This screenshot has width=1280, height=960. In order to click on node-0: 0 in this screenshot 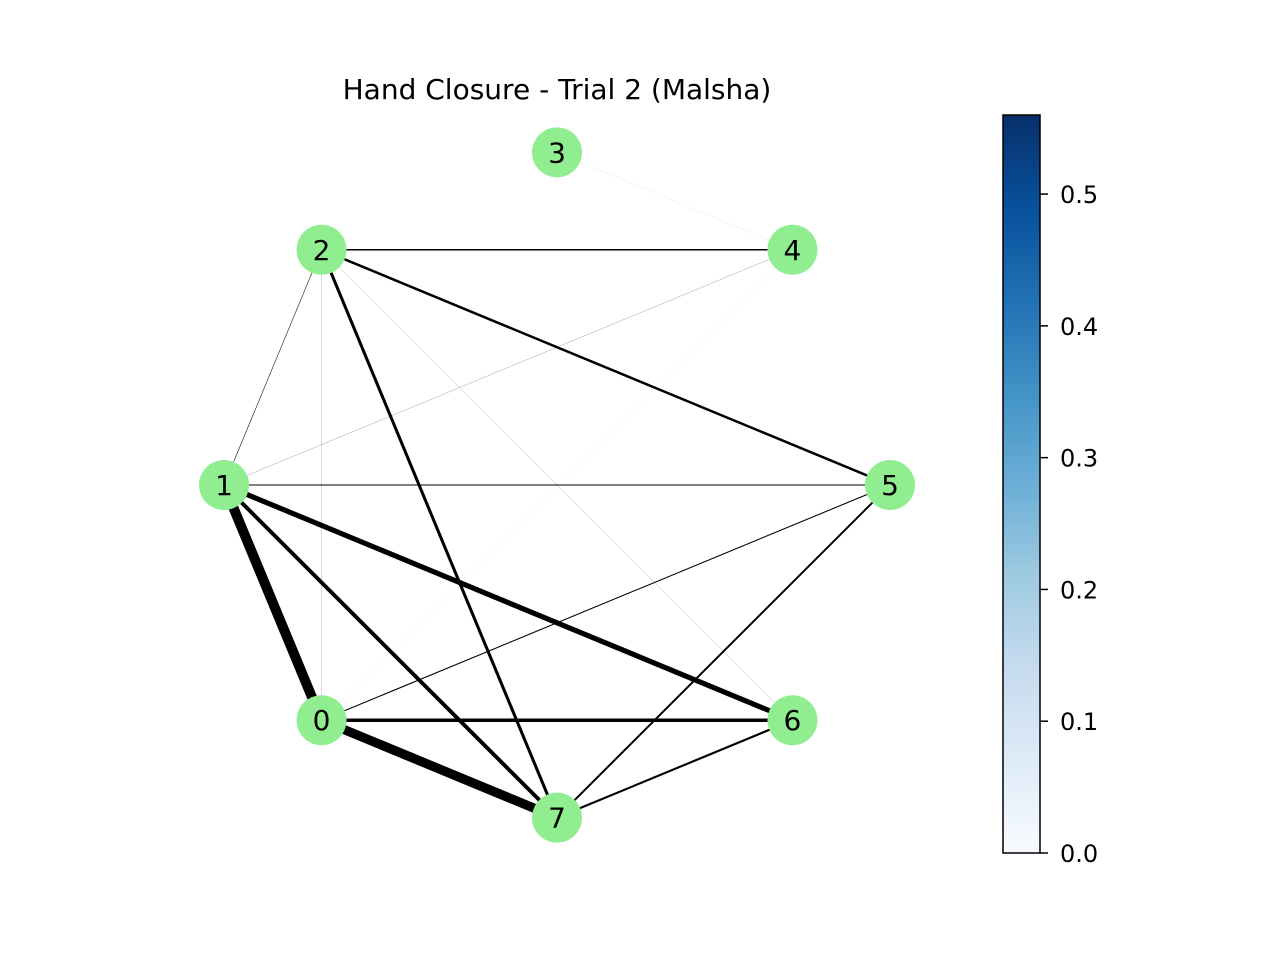, I will do `click(321, 720)`.